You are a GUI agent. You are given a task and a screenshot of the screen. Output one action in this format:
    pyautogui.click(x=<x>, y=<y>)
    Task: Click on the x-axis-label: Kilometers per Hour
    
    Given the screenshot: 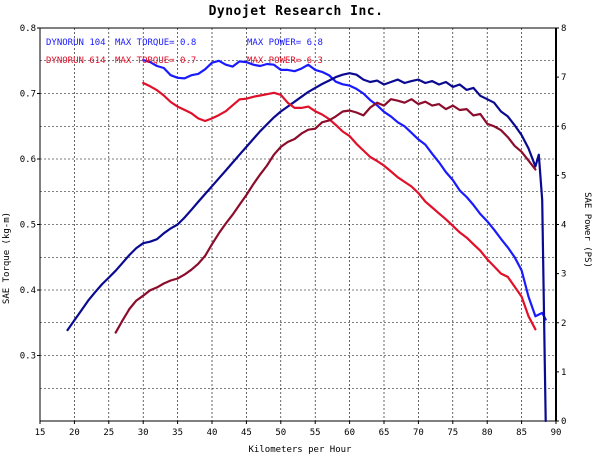 What is the action you would take?
    pyautogui.click(x=301, y=450)
    